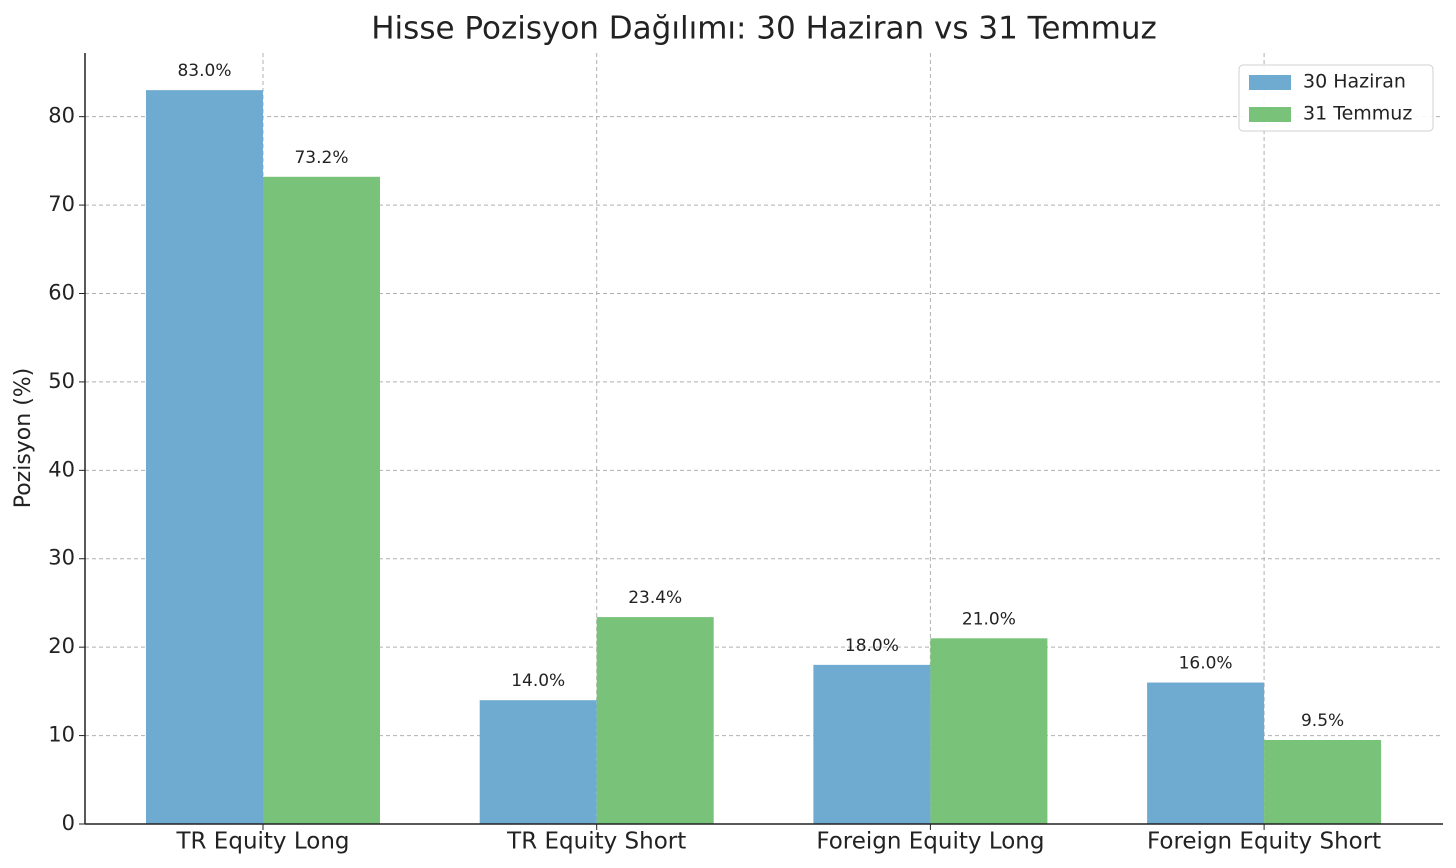  Describe the element at coordinates (1322, 721) in the screenshot. I see `value-label: 9.5%` at that location.